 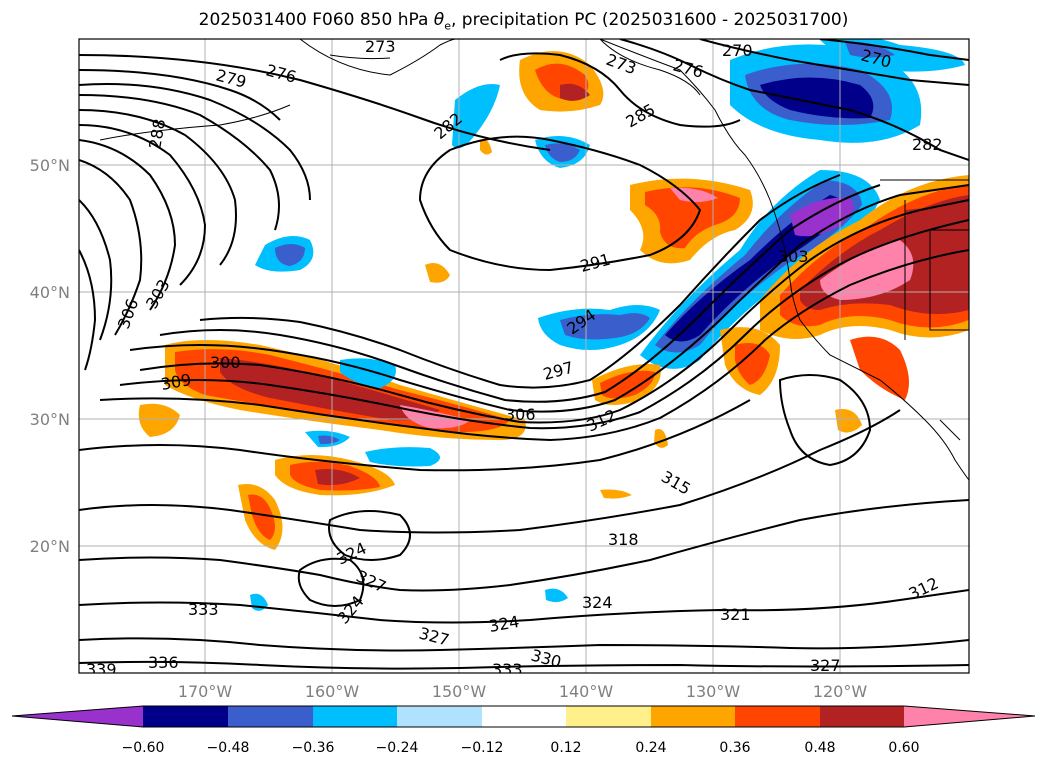 I want to click on title-theta: θ, so click(x=439, y=20).